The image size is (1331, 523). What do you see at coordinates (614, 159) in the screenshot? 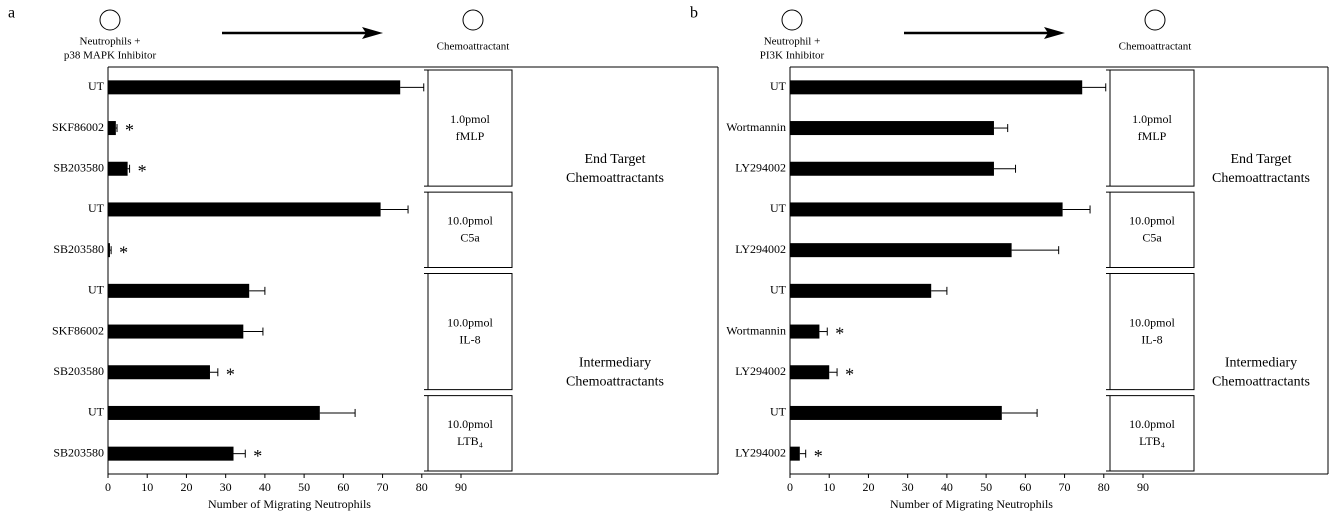
I see `class-label: End Target` at bounding box center [614, 159].